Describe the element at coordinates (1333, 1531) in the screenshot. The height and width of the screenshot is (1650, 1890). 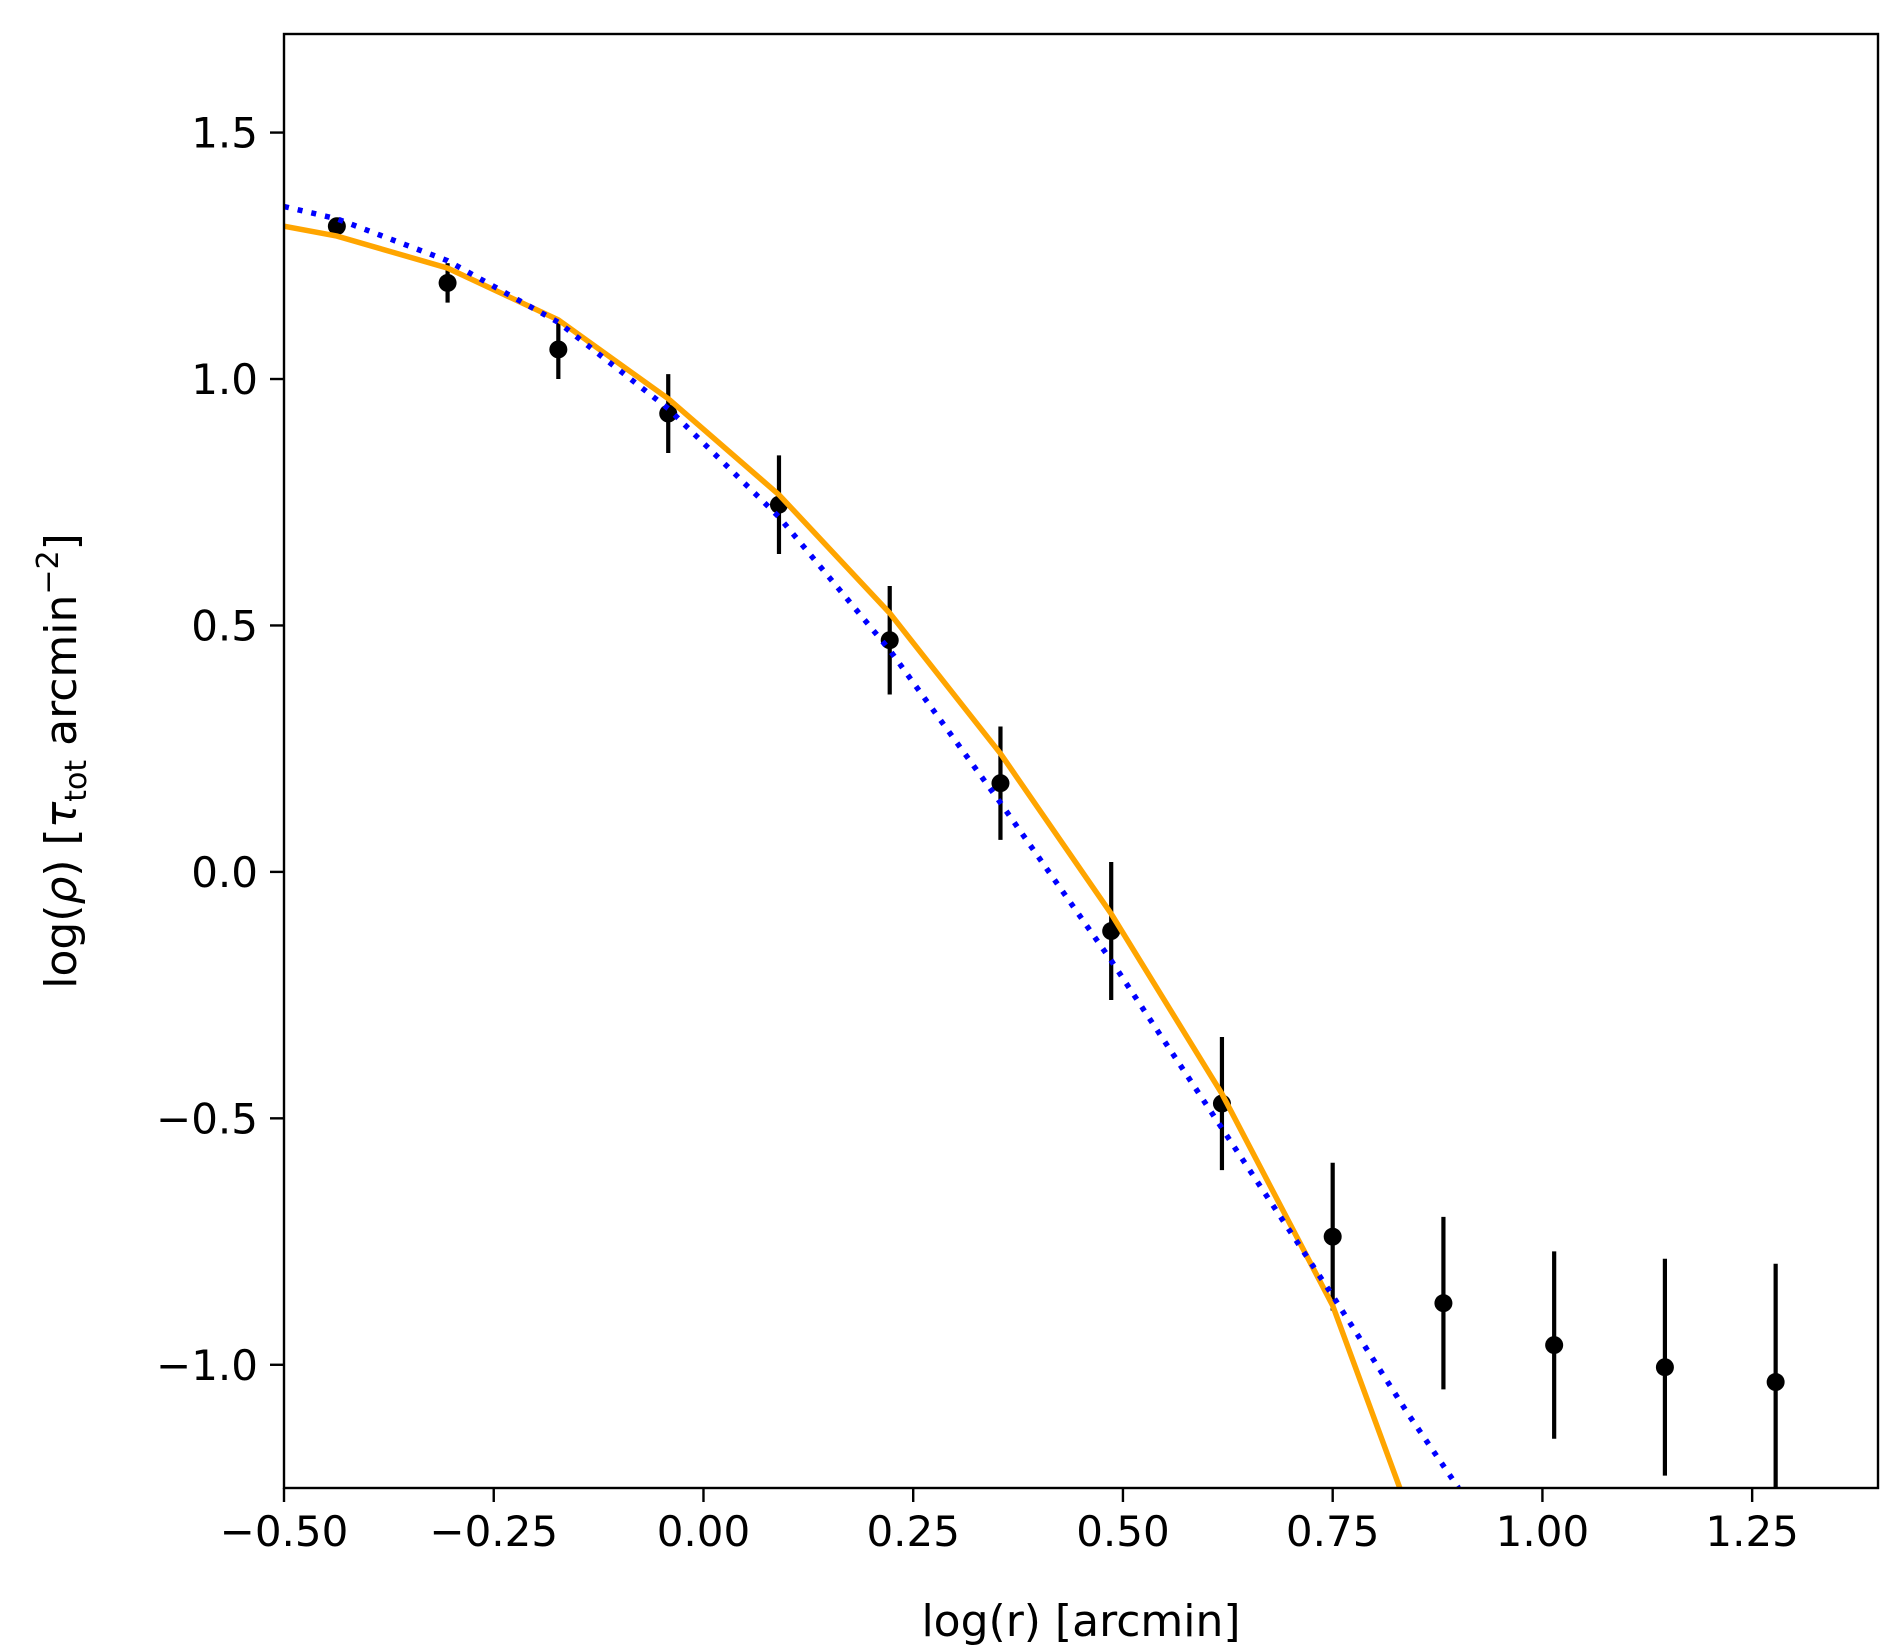
I see `x-tick-label: 0.75` at that location.